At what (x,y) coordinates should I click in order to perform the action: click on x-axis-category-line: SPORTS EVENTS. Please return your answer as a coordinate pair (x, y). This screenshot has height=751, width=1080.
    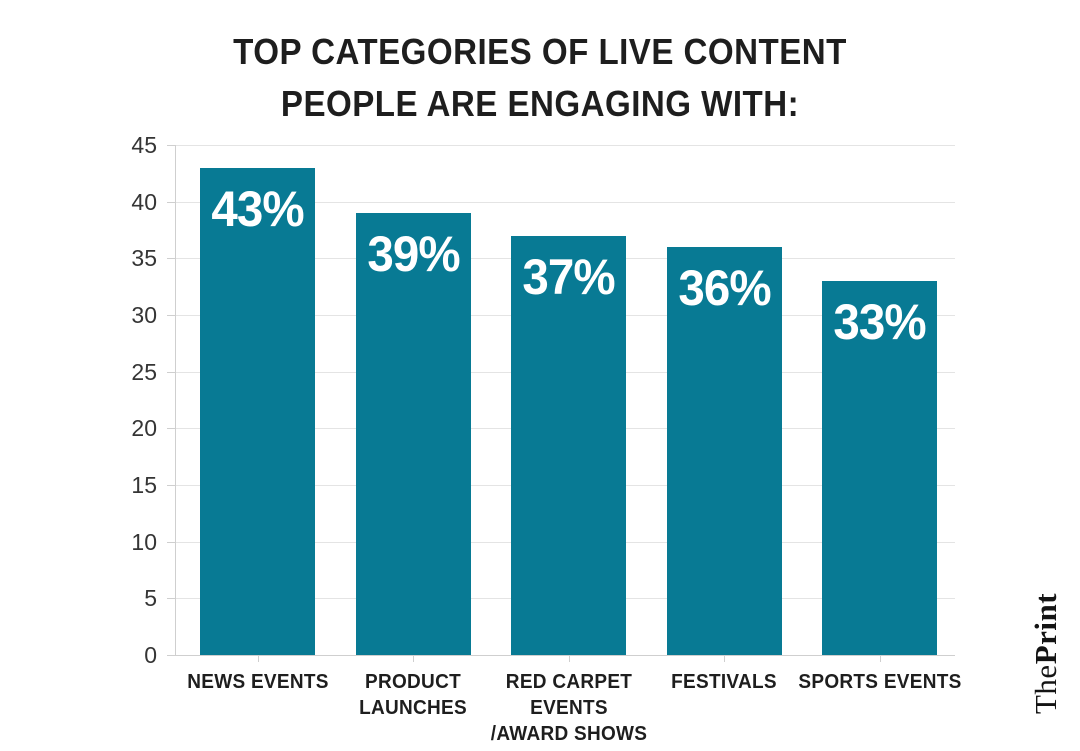
    Looking at the image, I should click on (879, 682).